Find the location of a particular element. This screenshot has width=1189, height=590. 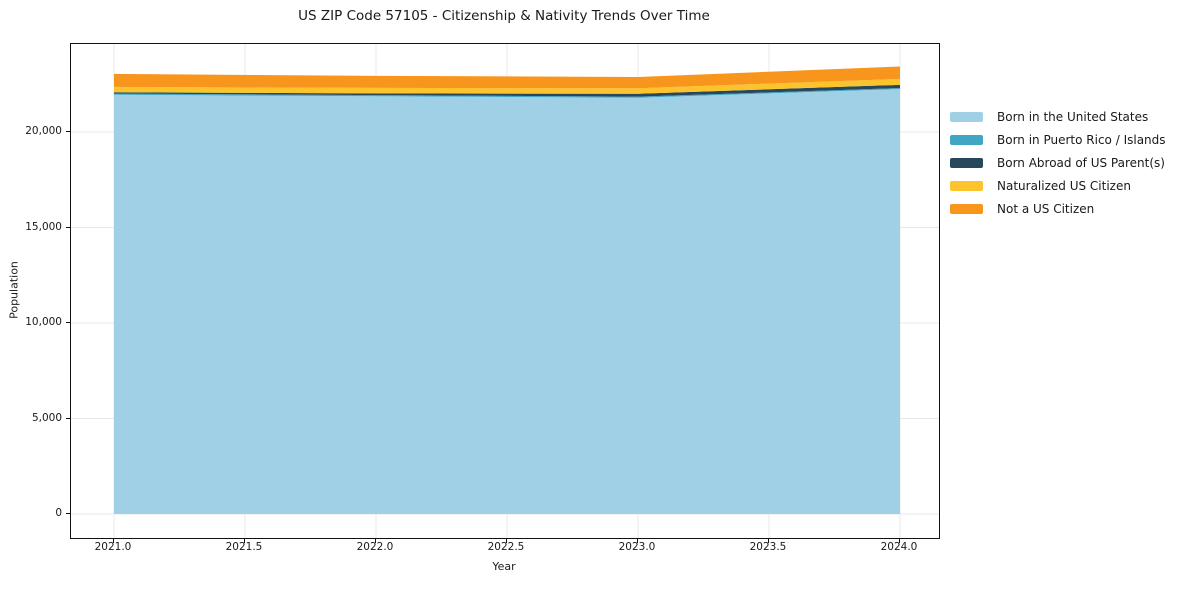

y-tick-label: 10,000 is located at coordinates (43, 322).